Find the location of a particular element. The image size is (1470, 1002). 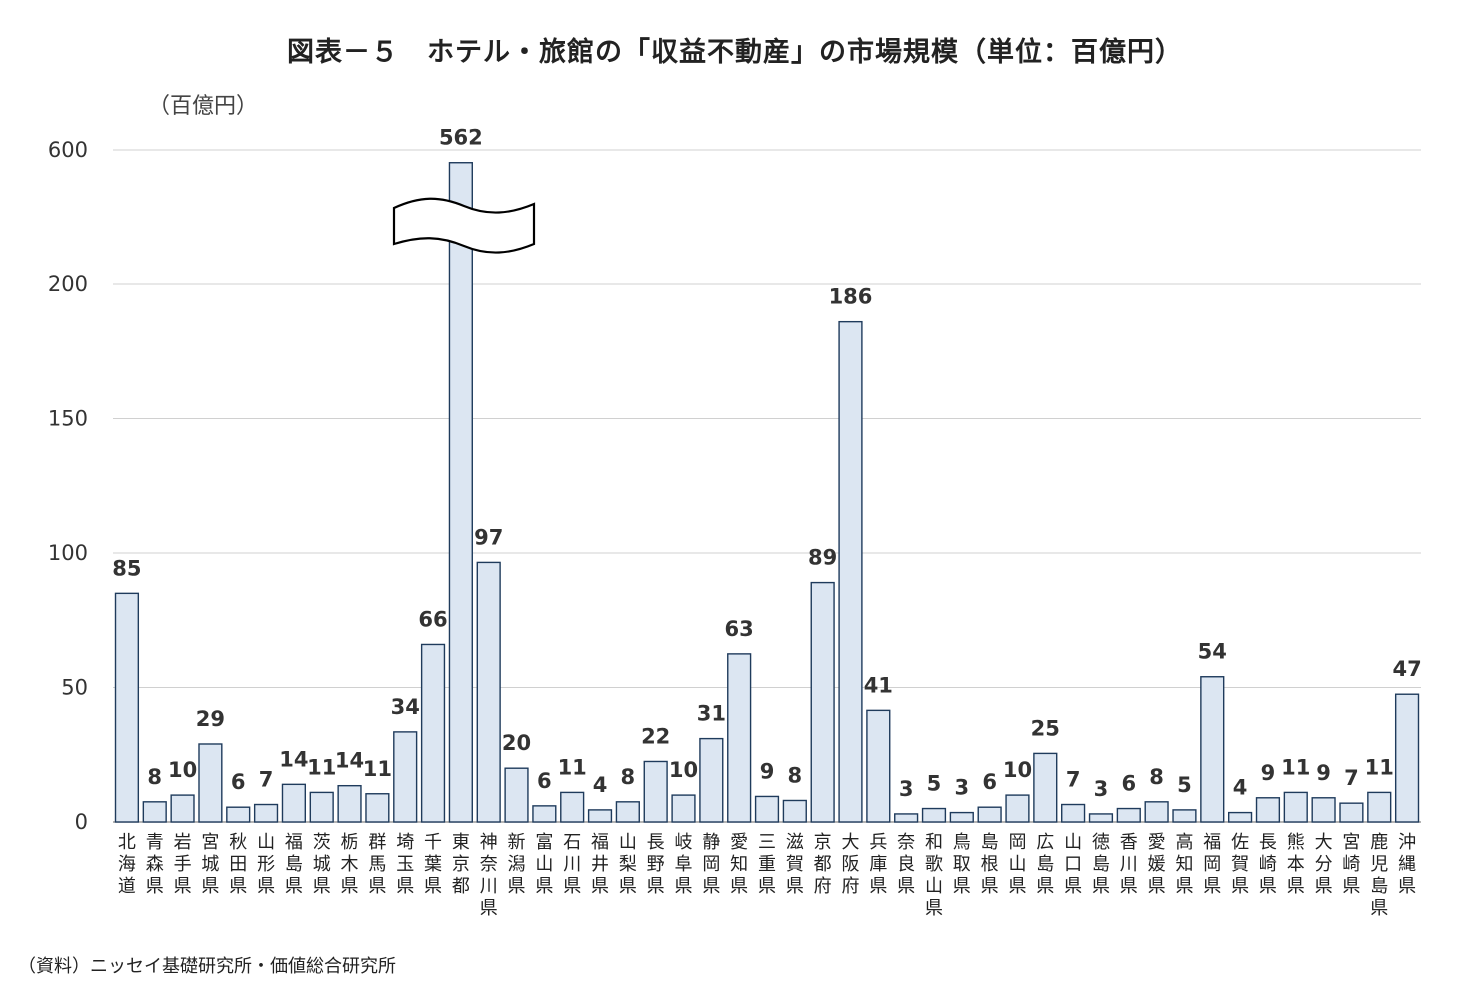

y-tick-label: 150 is located at coordinates (68, 419).